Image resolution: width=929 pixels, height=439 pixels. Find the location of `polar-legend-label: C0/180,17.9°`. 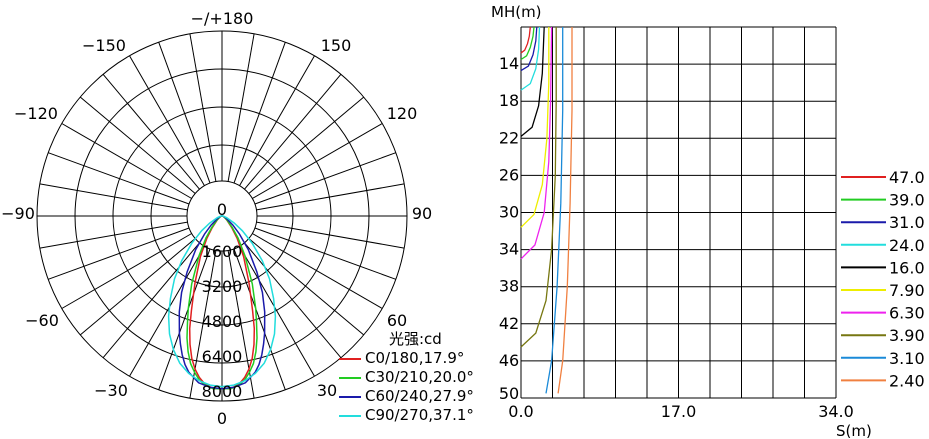

polar-legend-label: C0/180,17.9° is located at coordinates (414, 358).